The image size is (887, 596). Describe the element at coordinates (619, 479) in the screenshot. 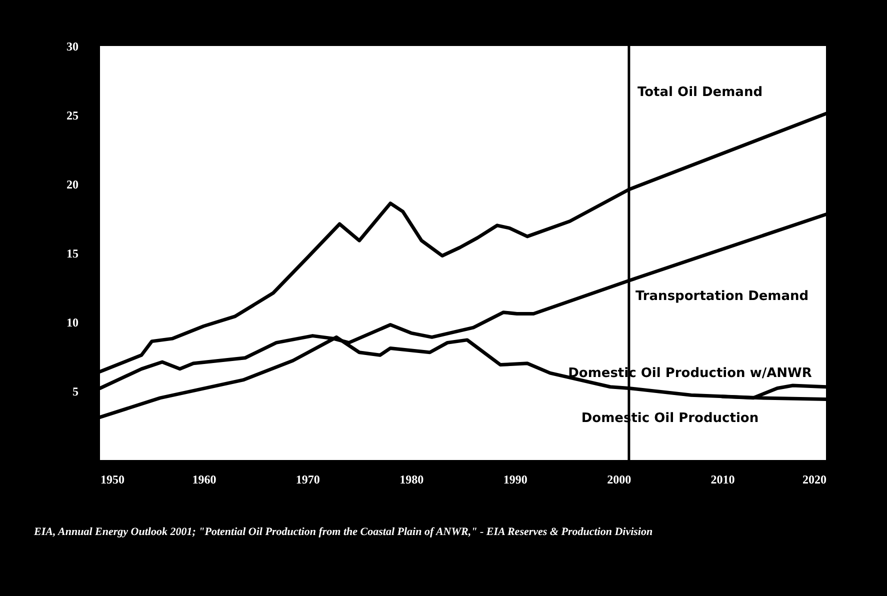

I see `x-tick-label: 2000` at that location.